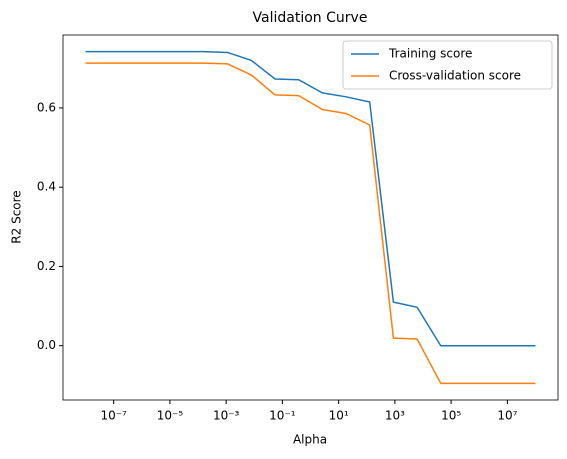 The image size is (567, 459). Describe the element at coordinates (447, 65) in the screenshot. I see `legend-box` at that location.